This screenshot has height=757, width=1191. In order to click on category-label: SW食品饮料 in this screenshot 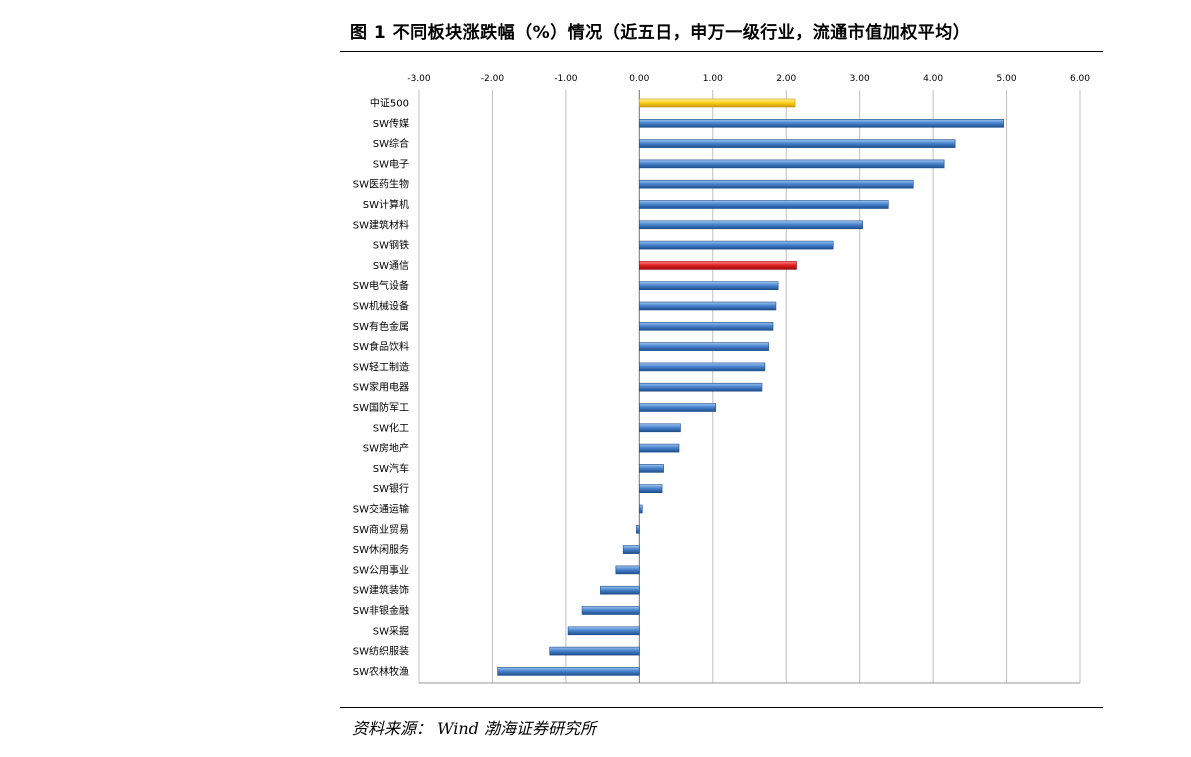, I will do `click(381, 346)`.